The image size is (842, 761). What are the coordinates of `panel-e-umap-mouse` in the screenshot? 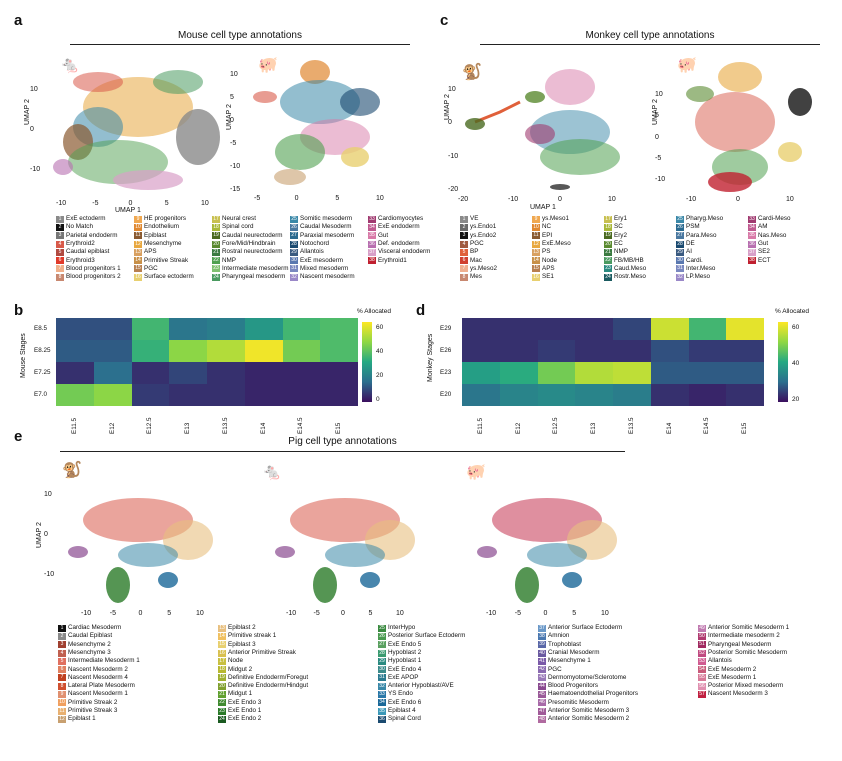 It's located at (345, 550).